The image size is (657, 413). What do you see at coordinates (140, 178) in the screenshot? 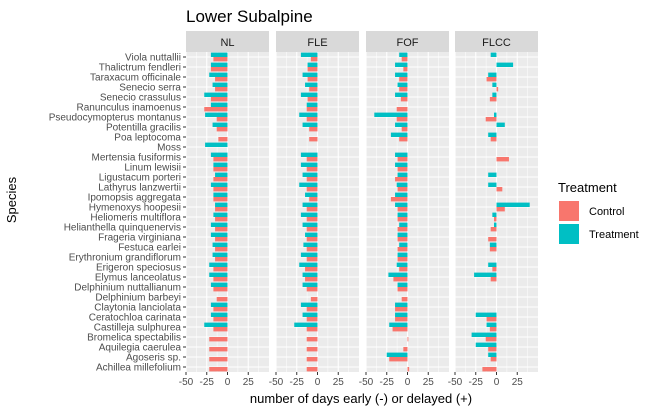
I see `y-tick-label: Ligustacum porteri` at bounding box center [140, 178].